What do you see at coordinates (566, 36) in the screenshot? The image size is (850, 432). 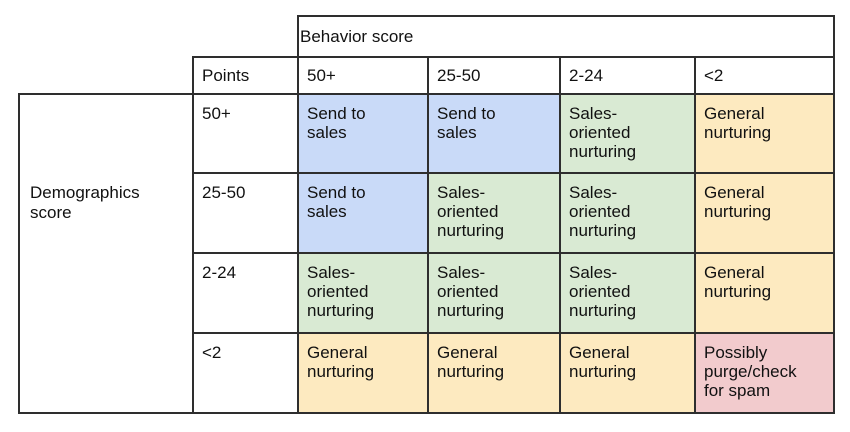 I see `behavior-score-header: Behavior score` at bounding box center [566, 36].